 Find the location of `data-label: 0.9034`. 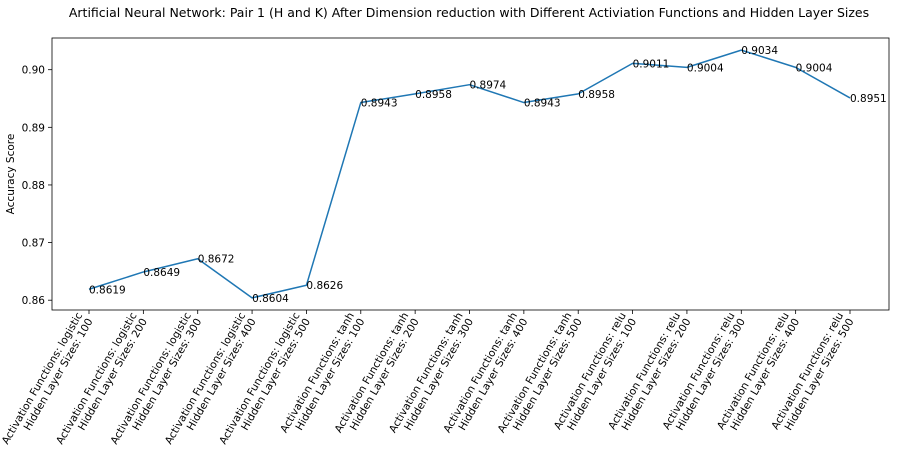

data-label: 0.9034 is located at coordinates (759, 51).